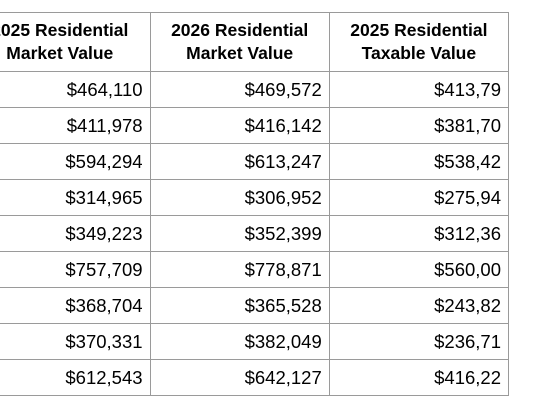  What do you see at coordinates (75, 377) in the screenshot?
I see `table-cell: $612,543` at bounding box center [75, 377].